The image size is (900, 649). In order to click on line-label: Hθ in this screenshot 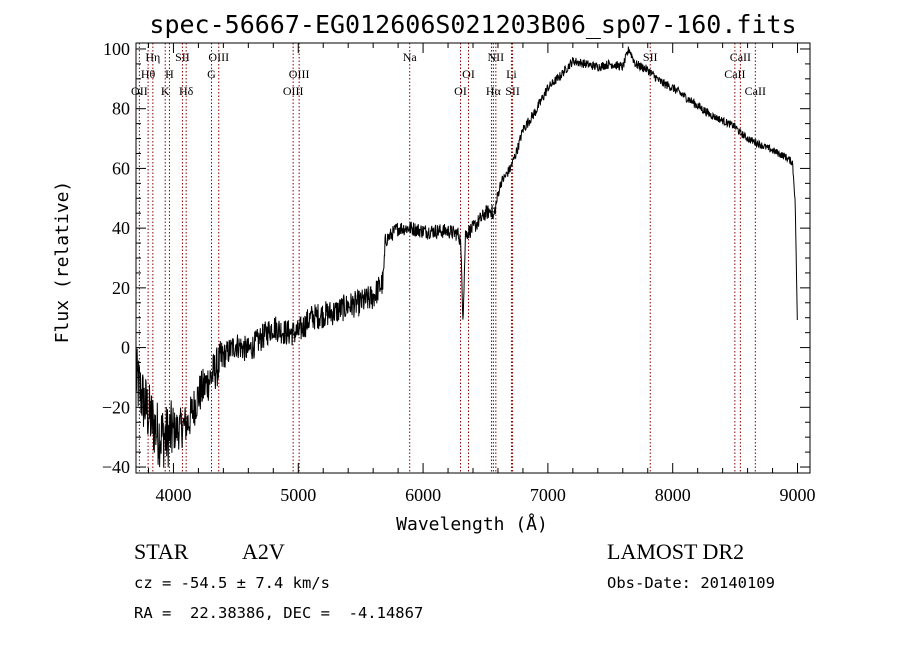, I will do `click(148, 74)`.